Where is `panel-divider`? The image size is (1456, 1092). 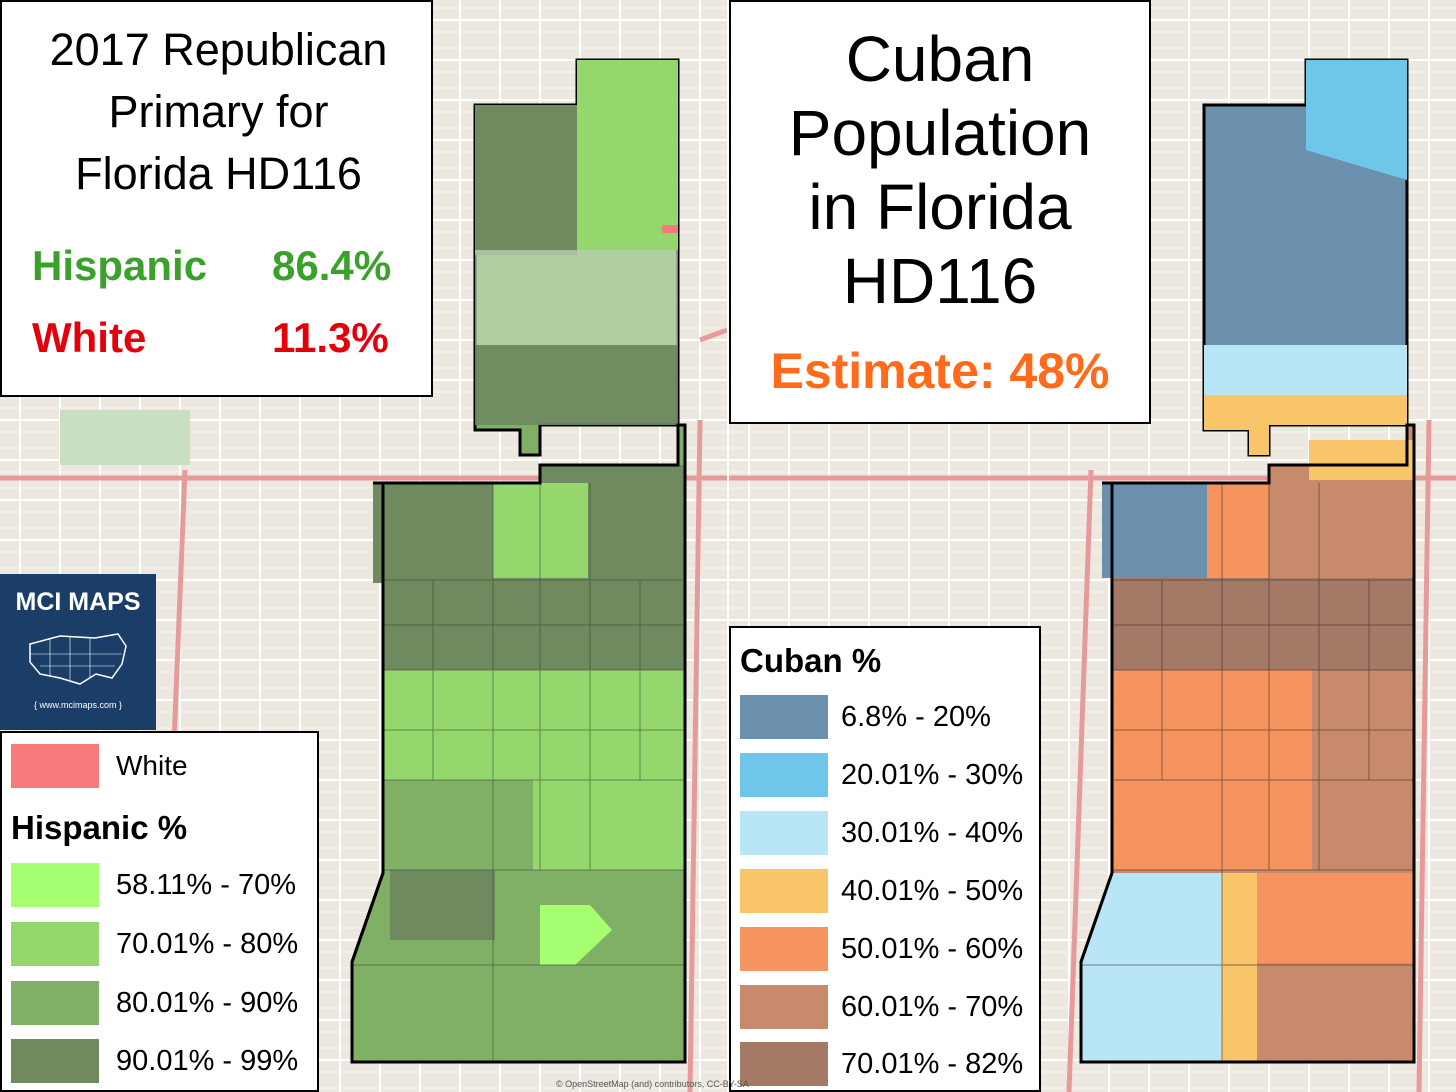
panel-divider is located at coordinates (728, 546).